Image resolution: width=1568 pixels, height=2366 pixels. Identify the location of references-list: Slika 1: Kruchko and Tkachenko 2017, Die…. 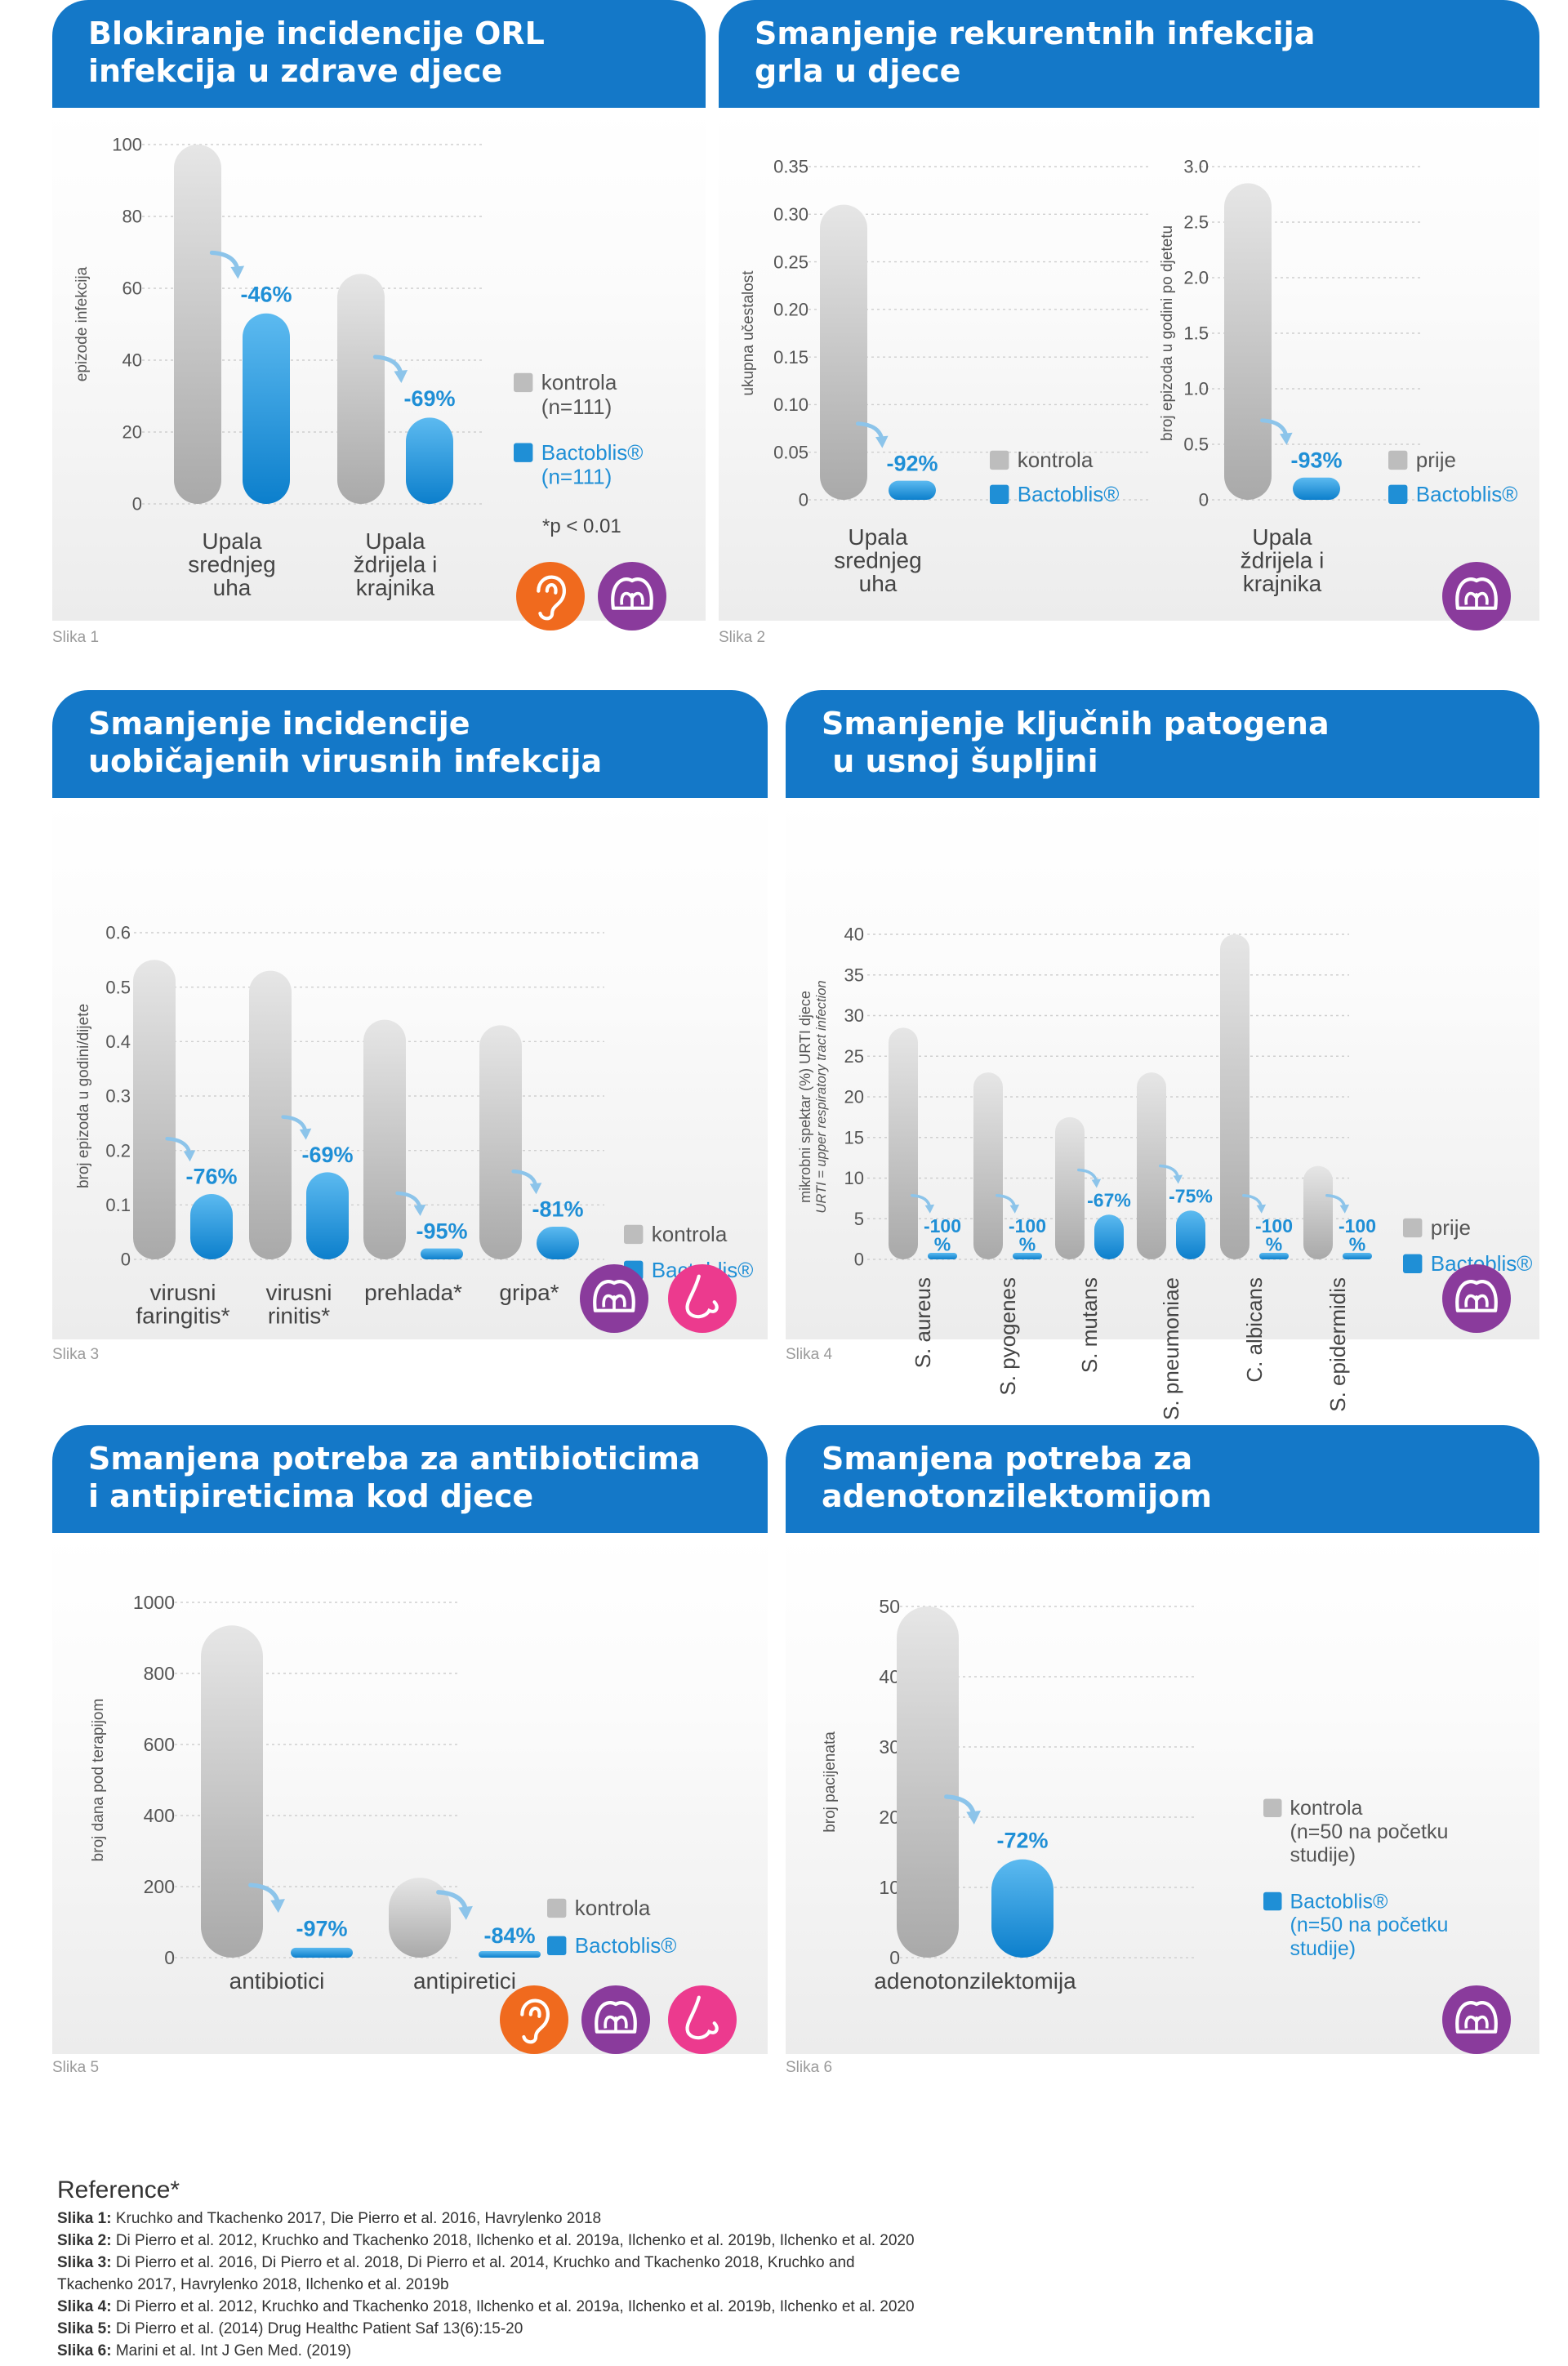
(792, 2285).